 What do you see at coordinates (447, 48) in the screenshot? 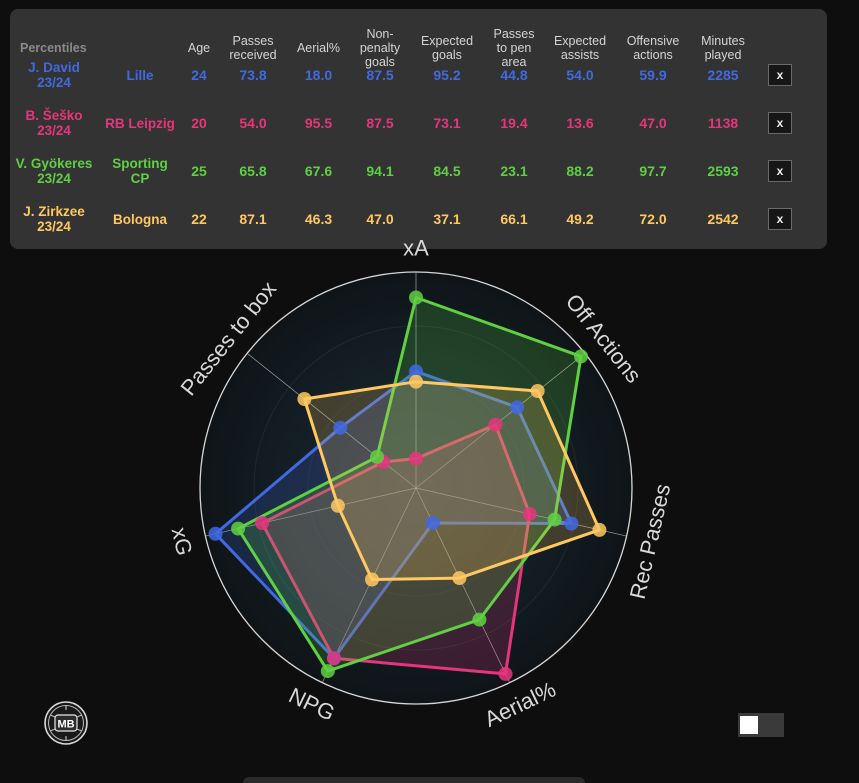
I see `header-xg: Expected goals` at bounding box center [447, 48].